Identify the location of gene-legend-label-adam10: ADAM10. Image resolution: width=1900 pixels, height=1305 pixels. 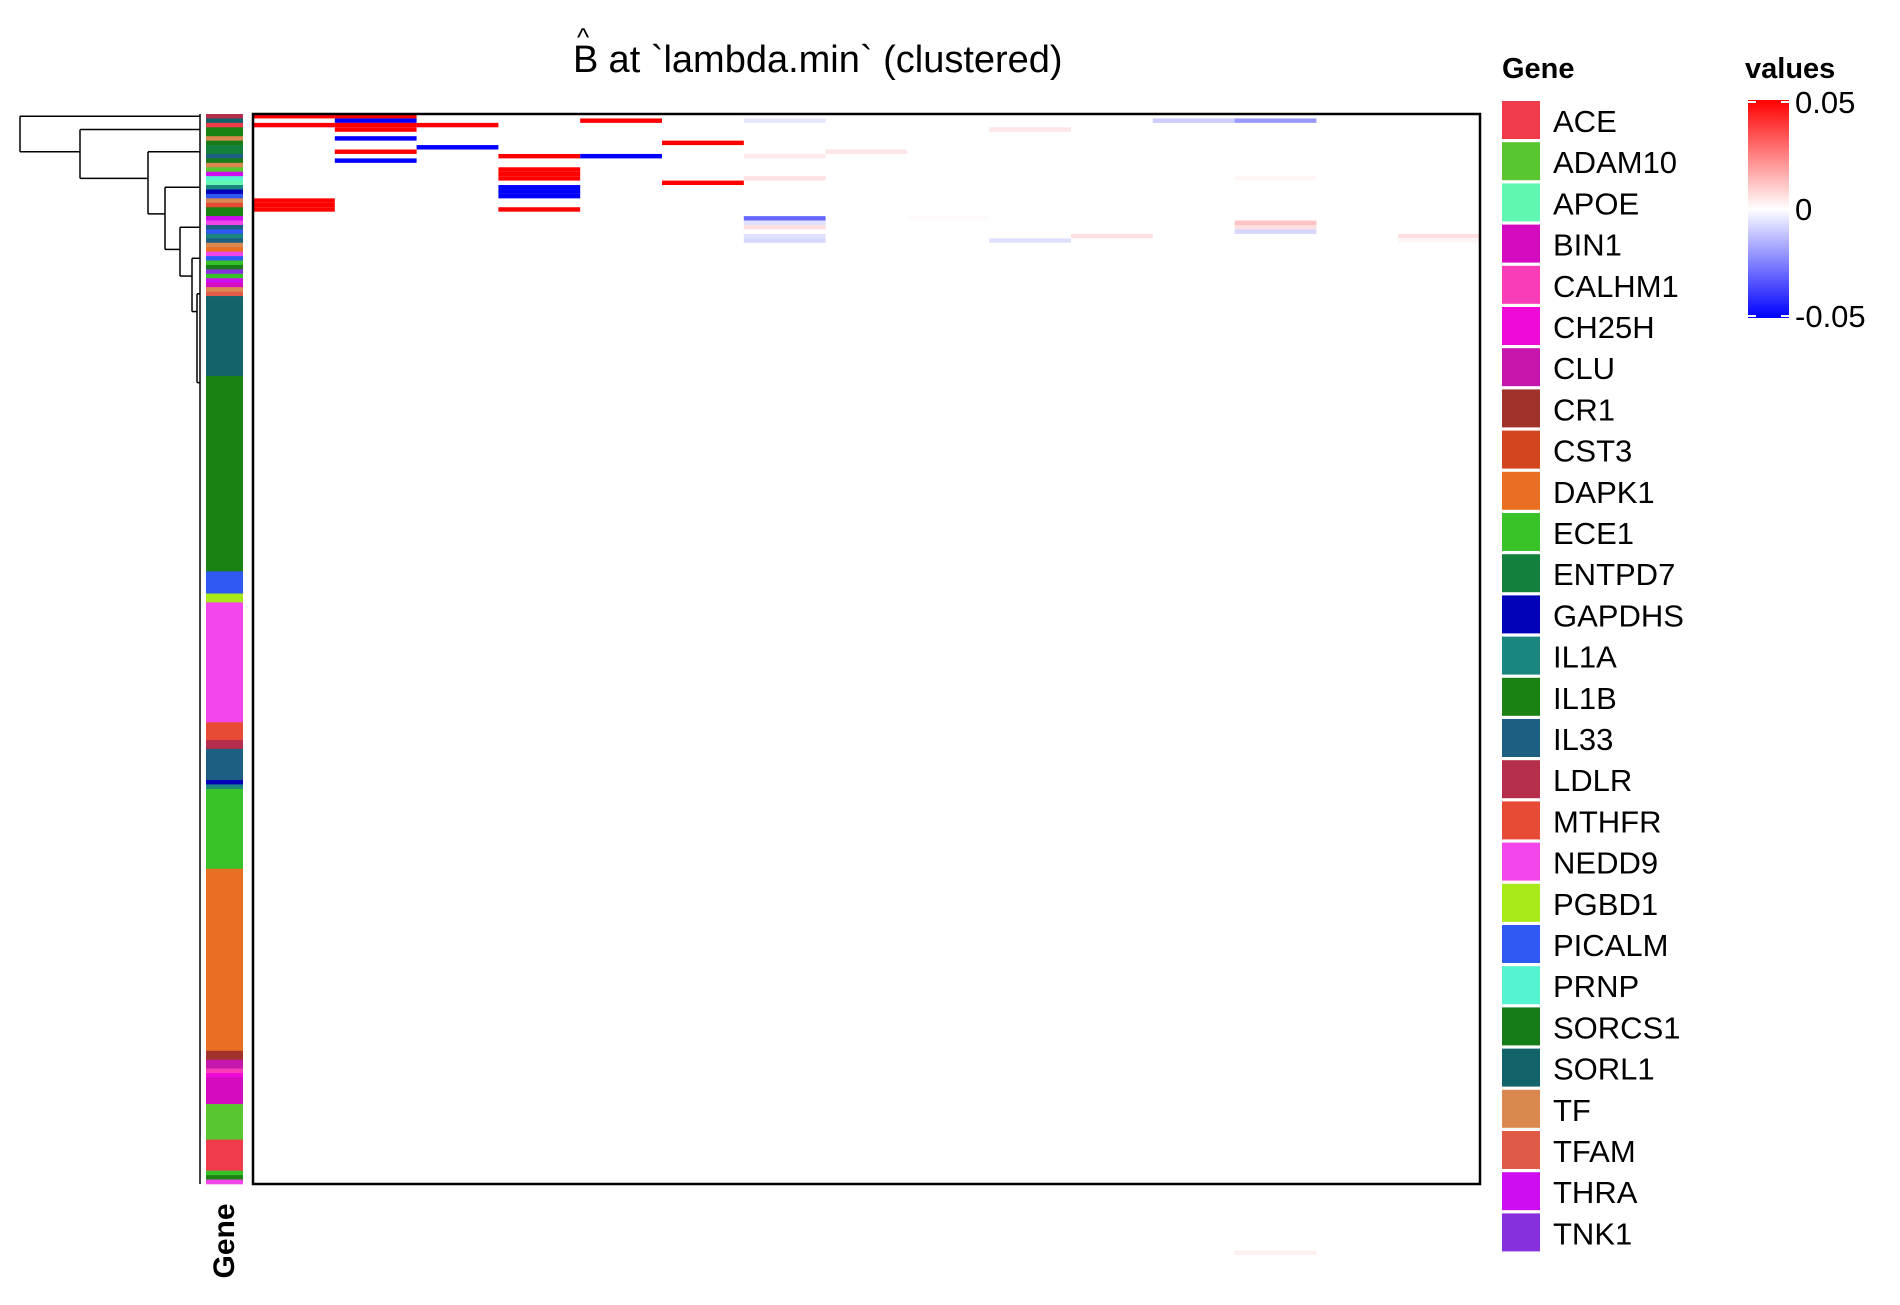
(1615, 162).